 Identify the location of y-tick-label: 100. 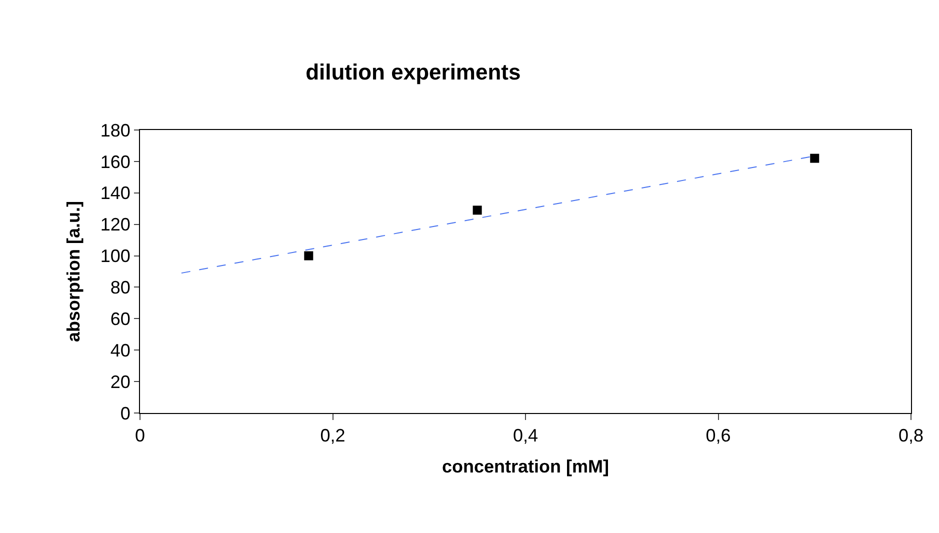
(115, 256).